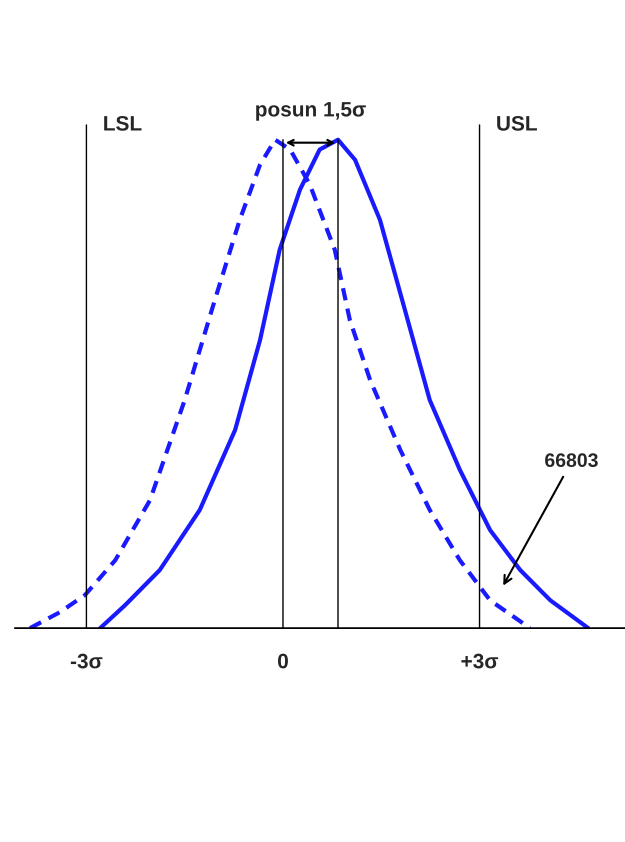 This screenshot has width=625, height=842. What do you see at coordinates (283, 661) in the screenshot?
I see `x-tick-label: 0` at bounding box center [283, 661].